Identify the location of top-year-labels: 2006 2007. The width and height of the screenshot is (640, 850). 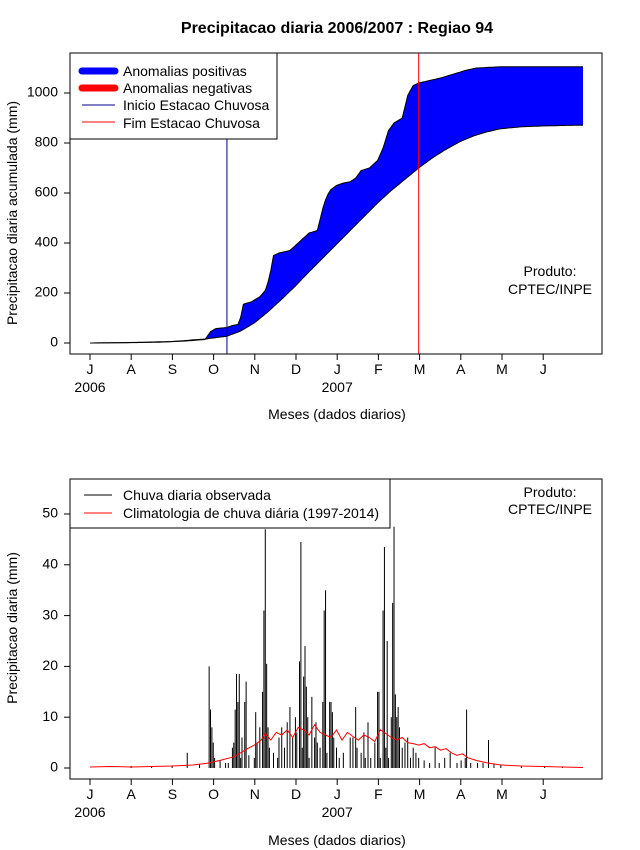
(213, 387).